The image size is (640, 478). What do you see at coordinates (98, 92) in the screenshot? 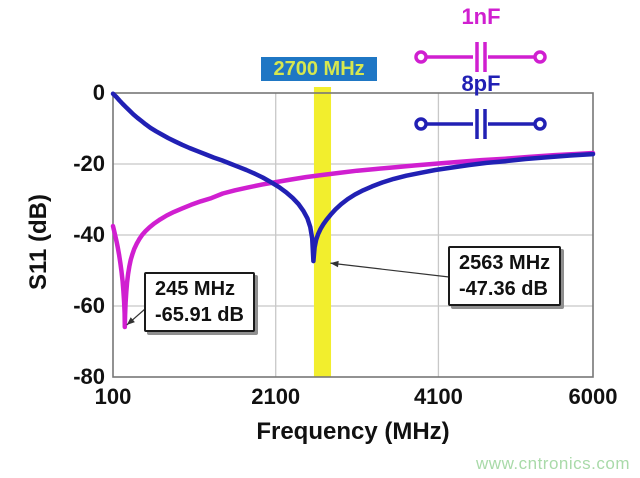
I see `y-tick-label: 0` at bounding box center [98, 92].